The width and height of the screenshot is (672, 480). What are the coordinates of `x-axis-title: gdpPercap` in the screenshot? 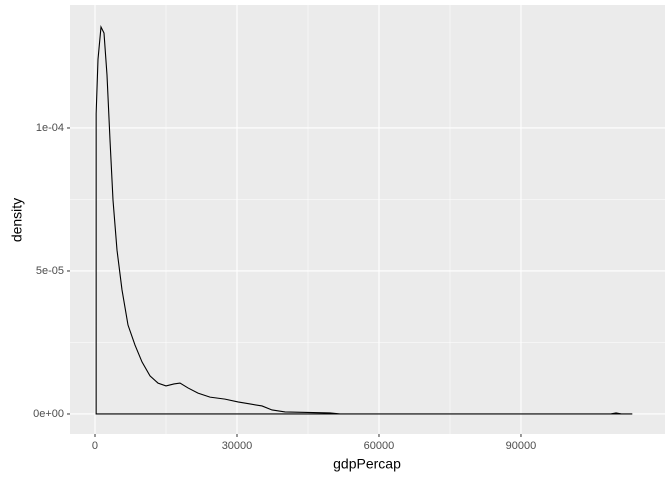 It's located at (367, 464).